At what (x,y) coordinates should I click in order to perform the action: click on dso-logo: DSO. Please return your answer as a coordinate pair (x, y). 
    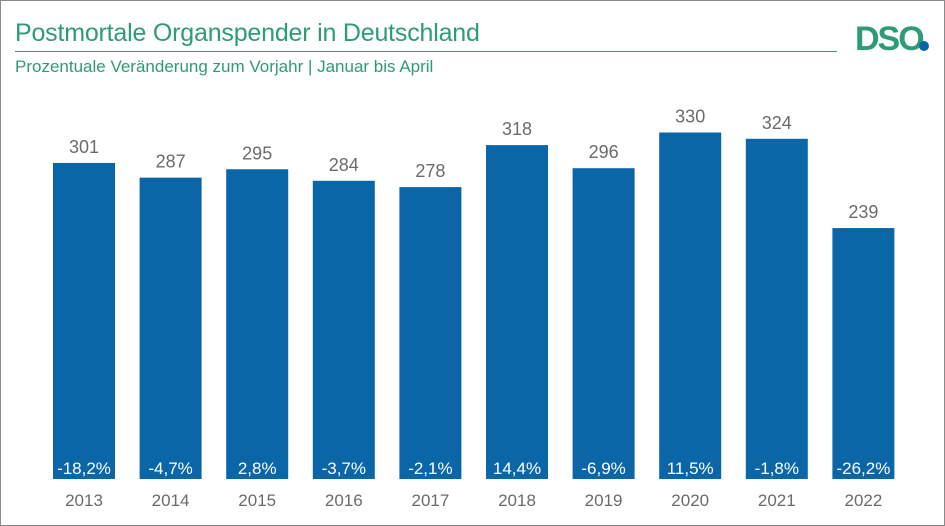
    Looking at the image, I should click on (892, 37).